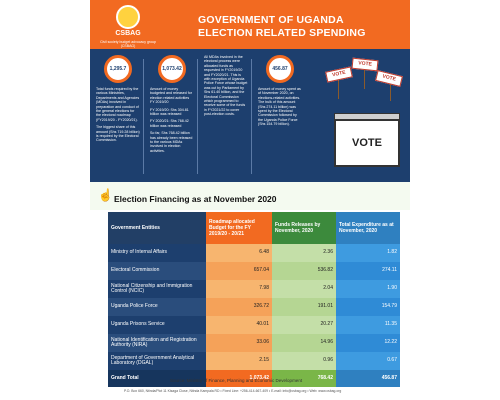 The height and width of the screenshot is (400, 500). I want to click on figure-value: 1,295.7, so click(118, 69).